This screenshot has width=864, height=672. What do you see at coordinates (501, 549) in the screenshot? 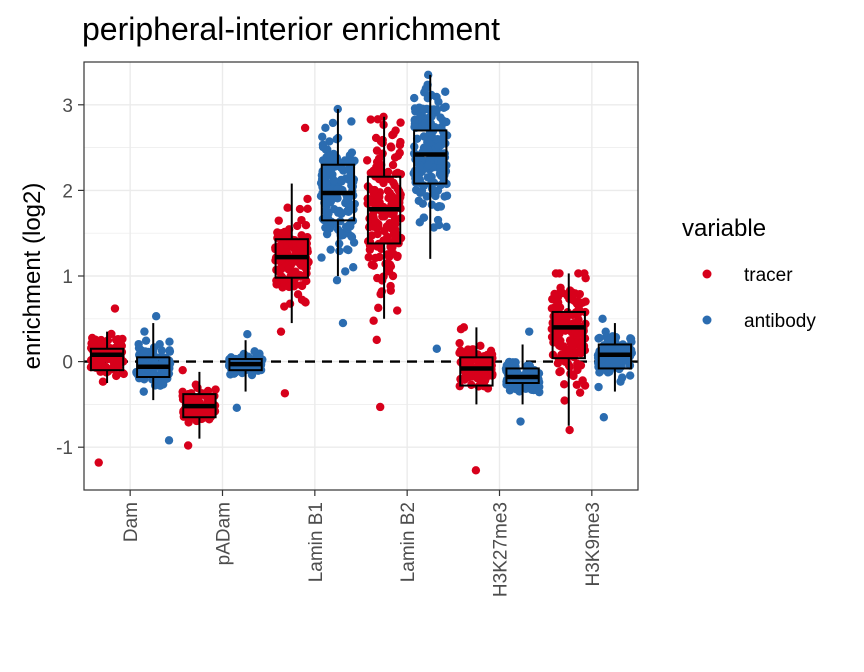
I see `x-tick-label: H3K27me3` at bounding box center [501, 549].